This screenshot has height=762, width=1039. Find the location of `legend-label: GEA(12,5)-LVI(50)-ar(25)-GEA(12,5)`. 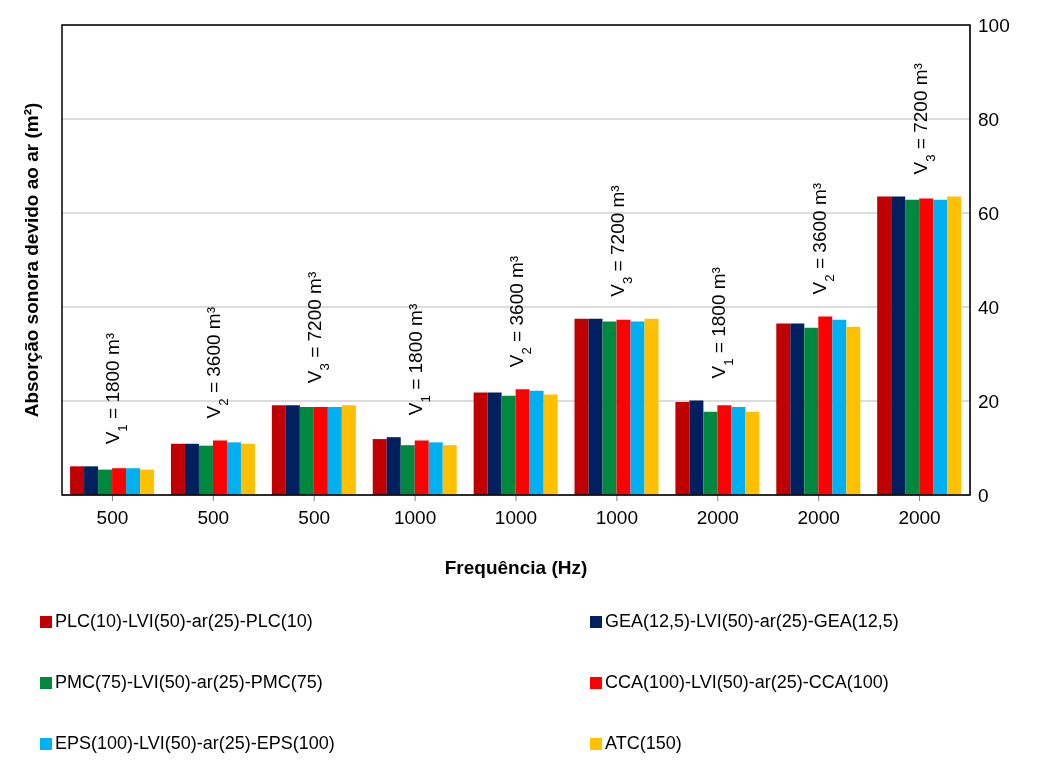

legend-label: GEA(12,5)-LVI(50)-ar(25)-GEA(12,5) is located at coordinates (752, 621).